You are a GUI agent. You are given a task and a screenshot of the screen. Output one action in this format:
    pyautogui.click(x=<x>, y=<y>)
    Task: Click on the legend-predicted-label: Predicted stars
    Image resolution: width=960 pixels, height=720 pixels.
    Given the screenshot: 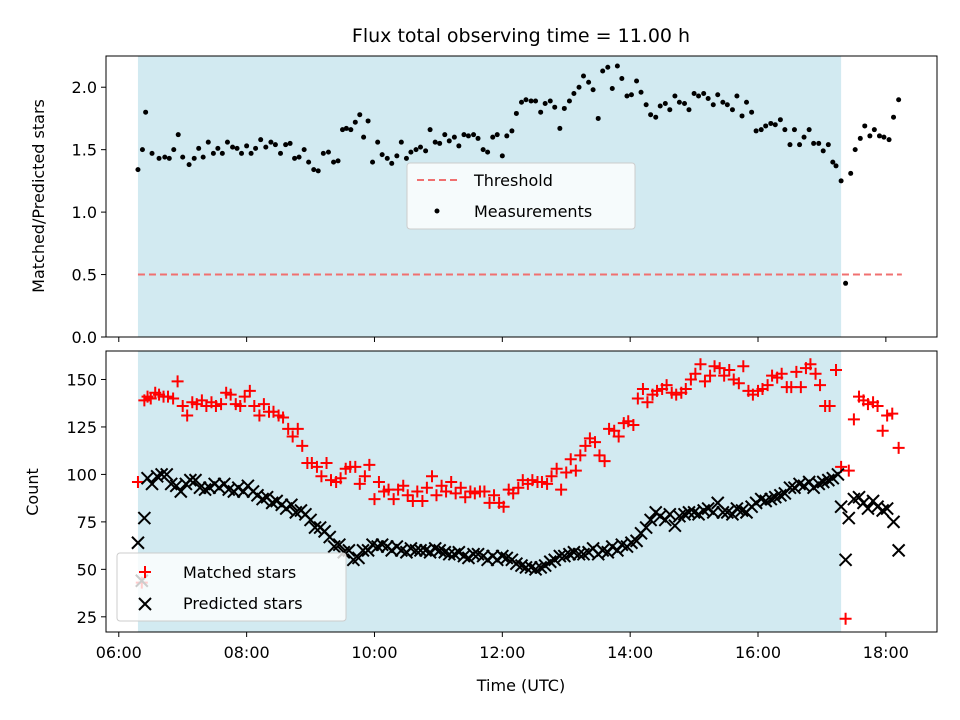 What is the action you would take?
    pyautogui.click(x=243, y=603)
    